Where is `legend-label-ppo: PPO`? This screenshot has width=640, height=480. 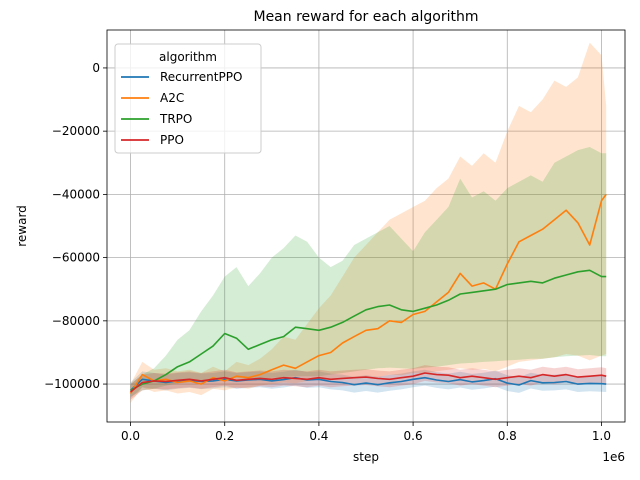 legend-label-ppo: PPO is located at coordinates (172, 140).